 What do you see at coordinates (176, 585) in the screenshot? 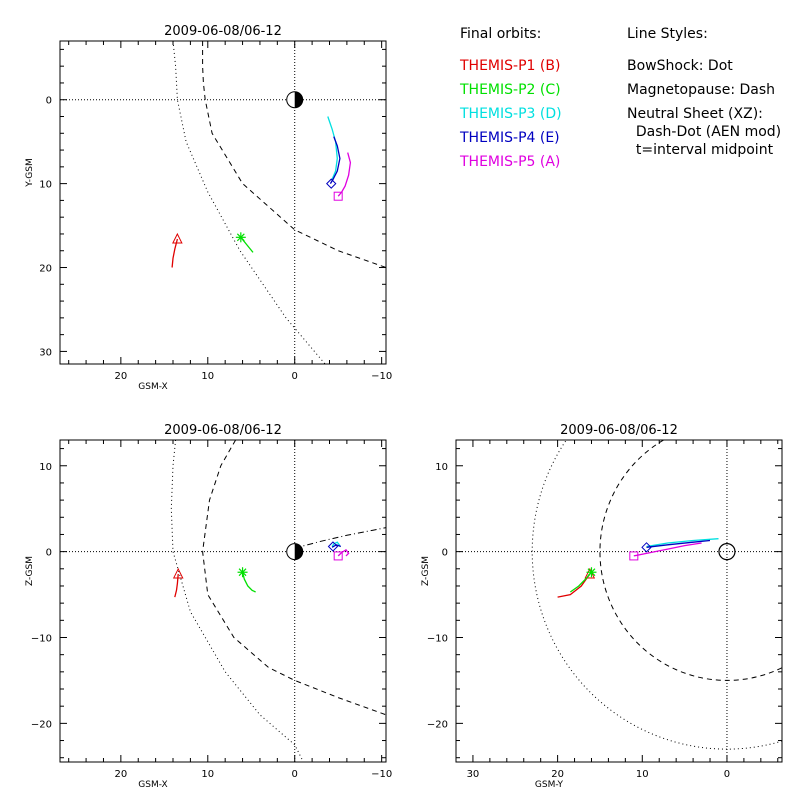
I see `panel2-orbit-p1` at bounding box center [176, 585].